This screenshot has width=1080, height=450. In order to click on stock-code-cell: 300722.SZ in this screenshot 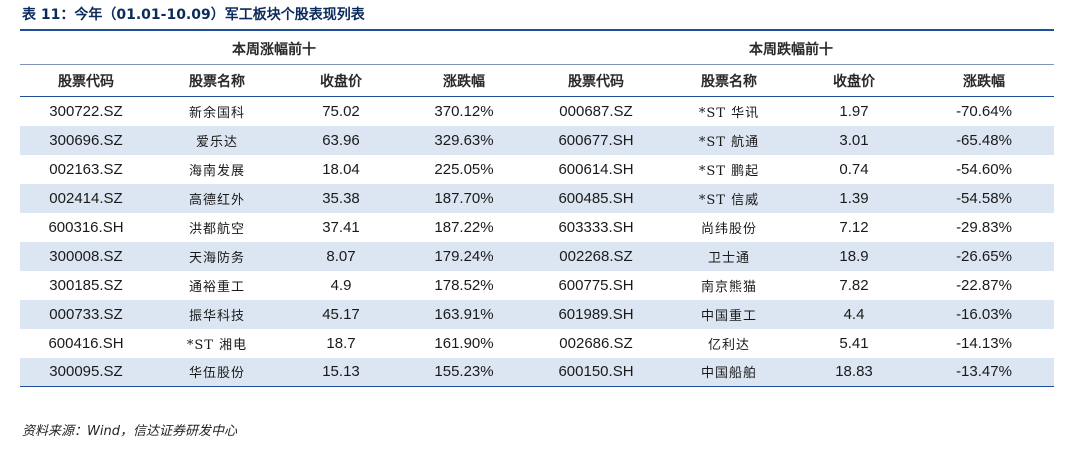, I will do `click(86, 111)`.